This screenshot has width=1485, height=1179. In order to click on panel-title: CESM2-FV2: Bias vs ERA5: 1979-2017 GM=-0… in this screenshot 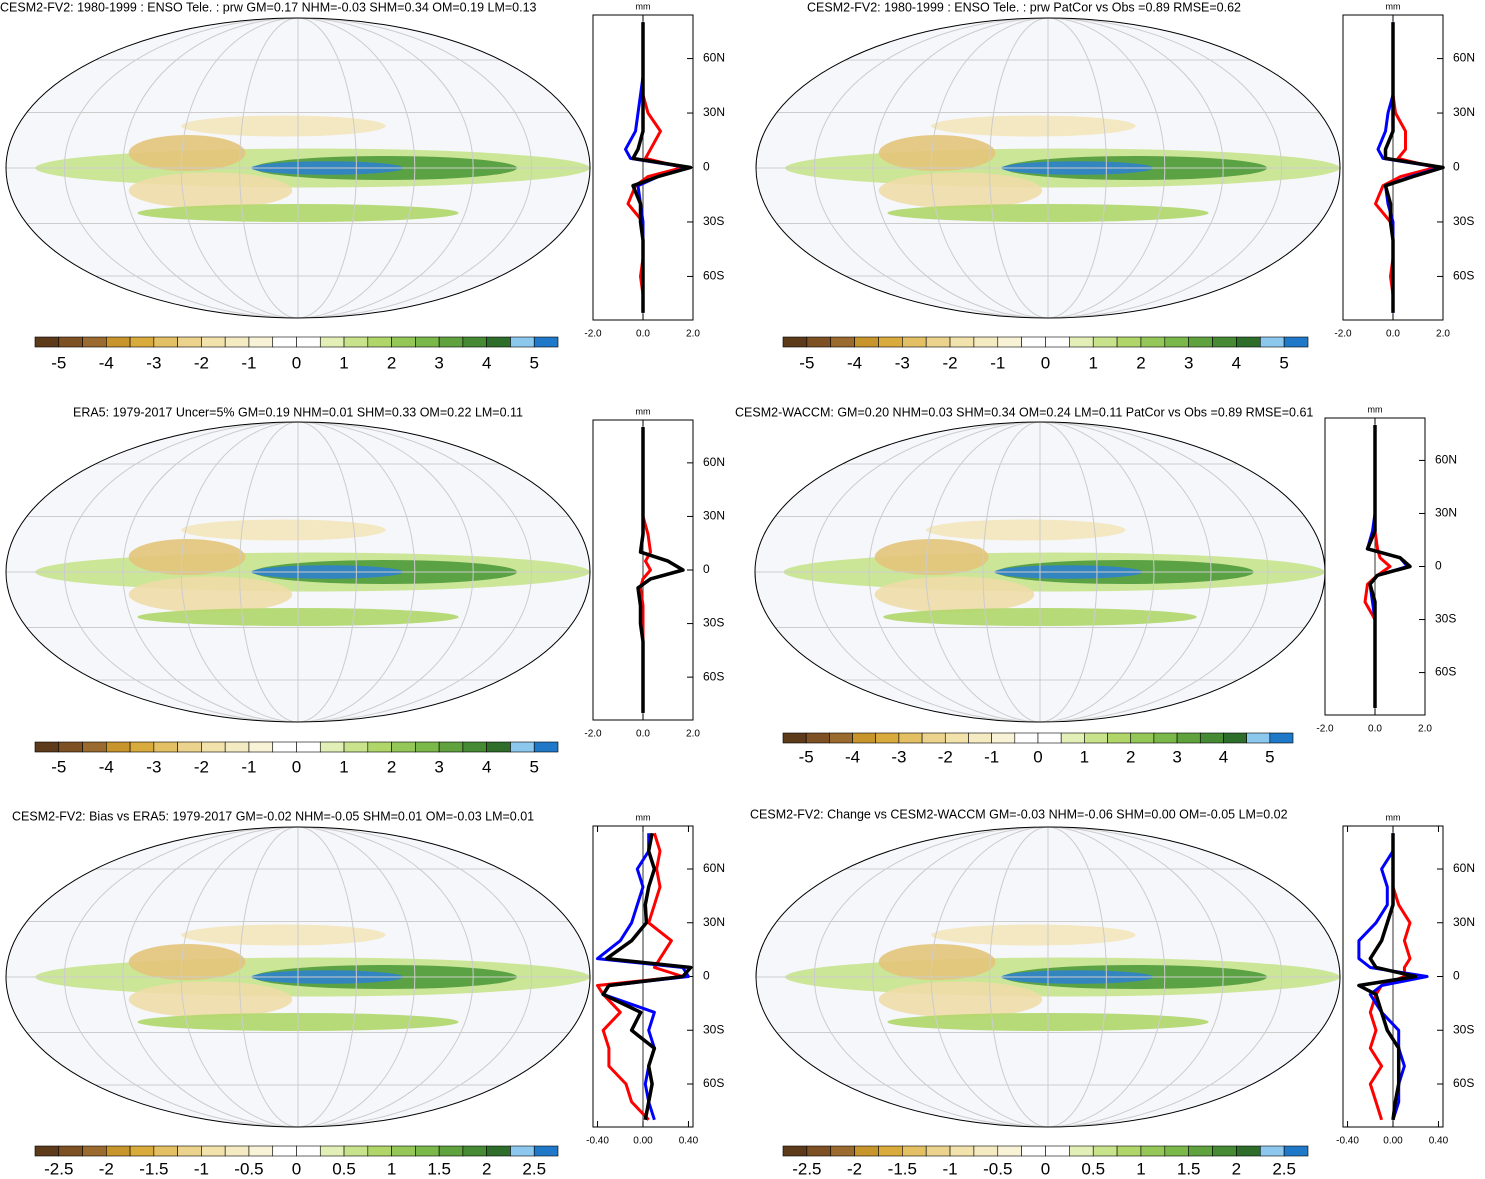, I will do `click(273, 816)`.